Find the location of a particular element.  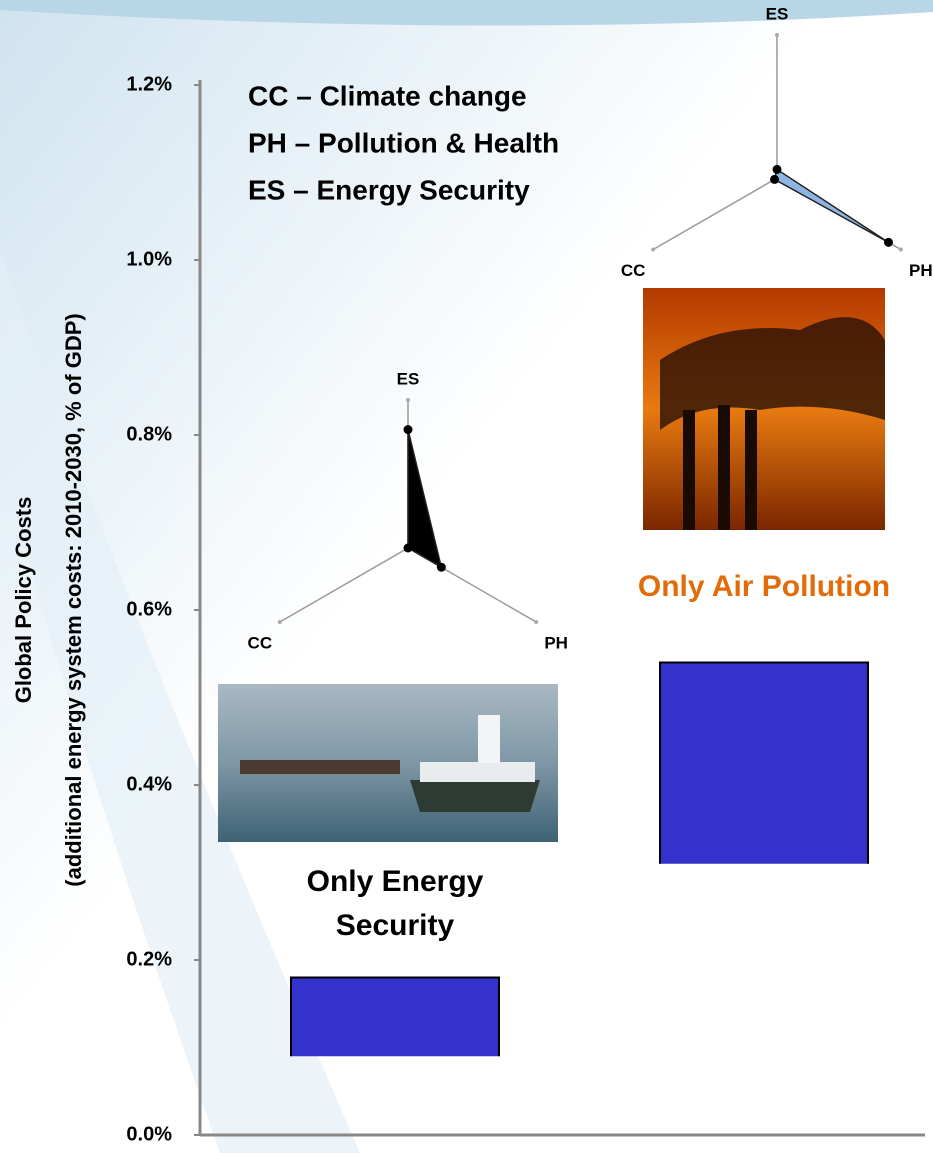

category-label-box: Only Air Pollution is located at coordinates (764, 586).